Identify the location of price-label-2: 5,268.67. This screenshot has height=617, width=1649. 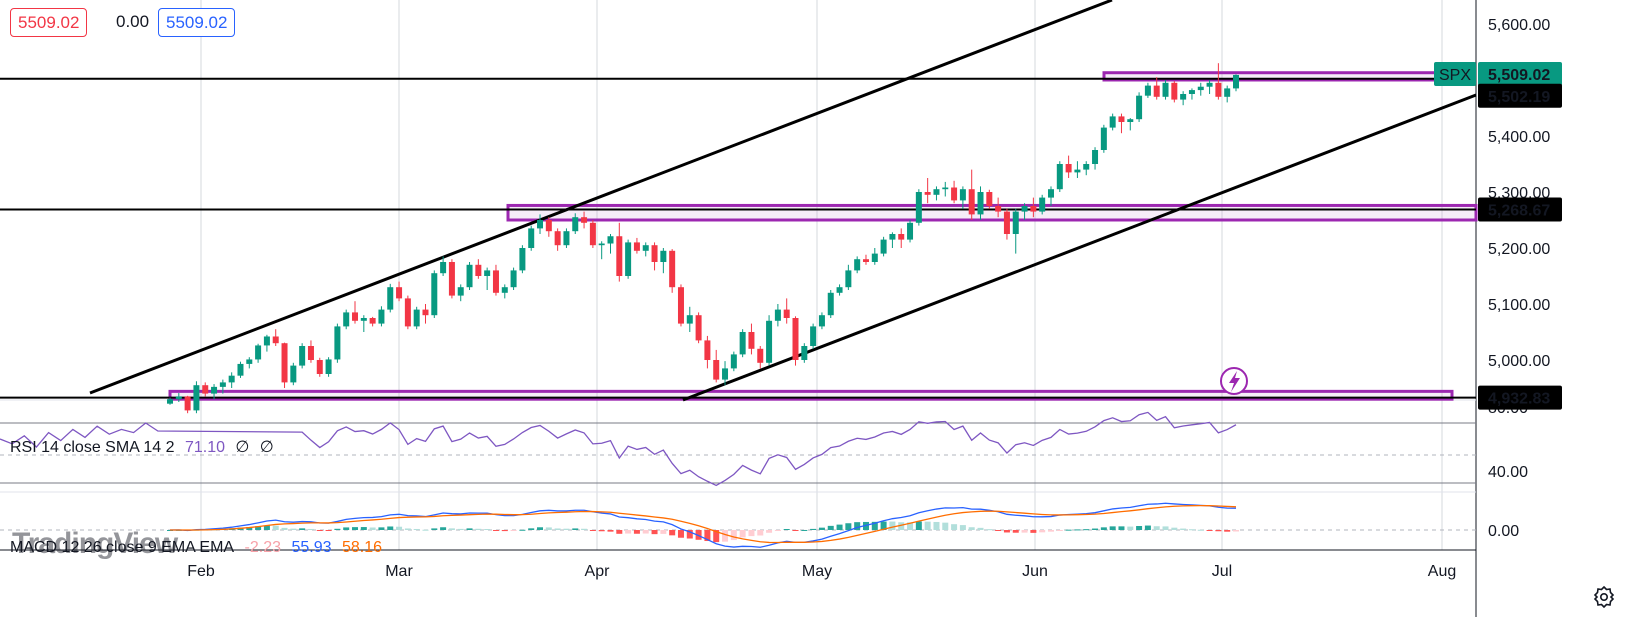
(1520, 209).